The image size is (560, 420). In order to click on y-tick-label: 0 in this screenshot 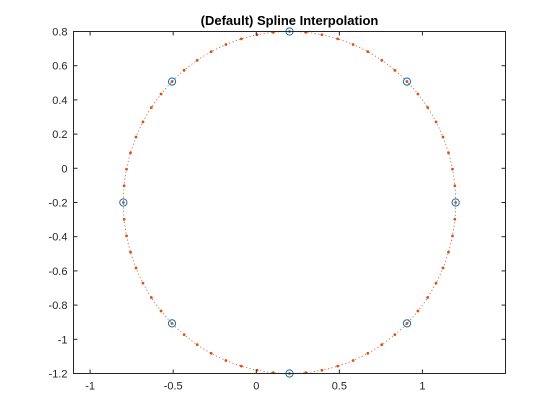, I will do `click(64, 169)`.